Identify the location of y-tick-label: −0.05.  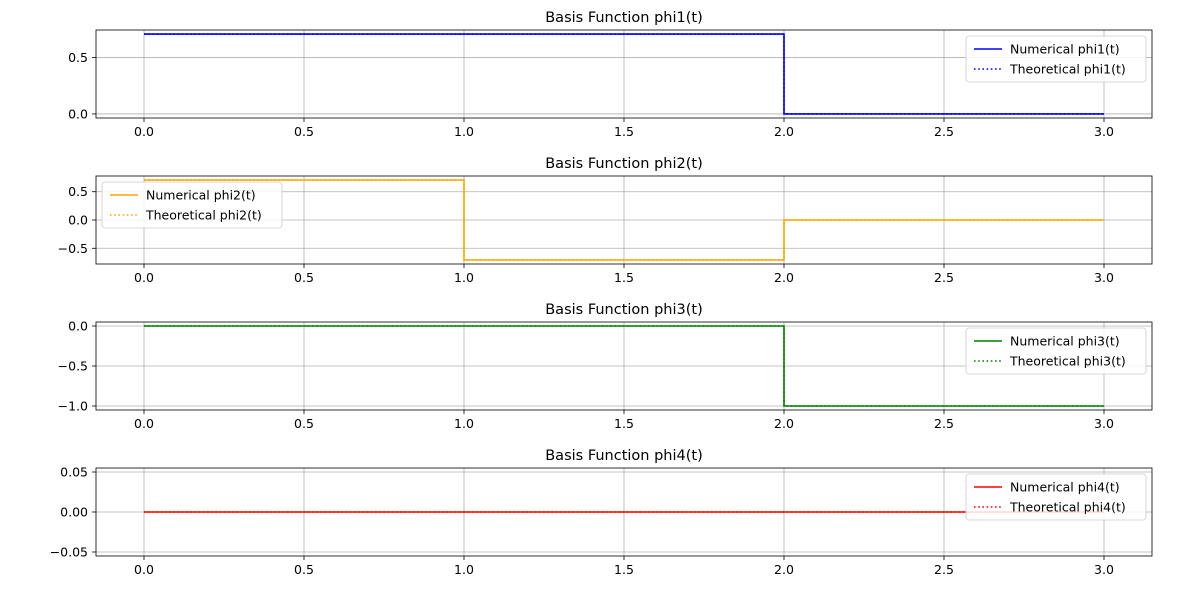
(69, 552).